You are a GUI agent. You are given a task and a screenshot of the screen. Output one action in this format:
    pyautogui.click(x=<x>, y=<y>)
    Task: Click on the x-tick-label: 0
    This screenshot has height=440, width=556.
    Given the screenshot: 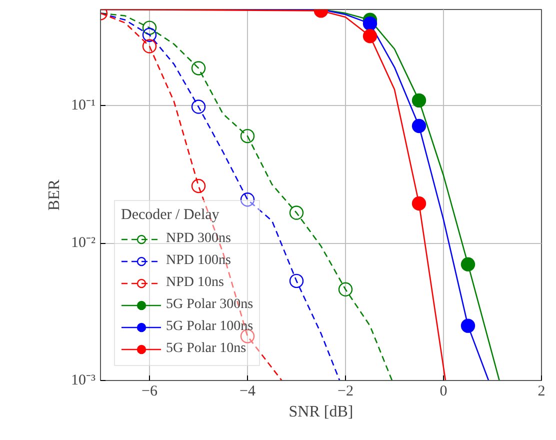 What is the action you would take?
    pyautogui.click(x=444, y=392)
    